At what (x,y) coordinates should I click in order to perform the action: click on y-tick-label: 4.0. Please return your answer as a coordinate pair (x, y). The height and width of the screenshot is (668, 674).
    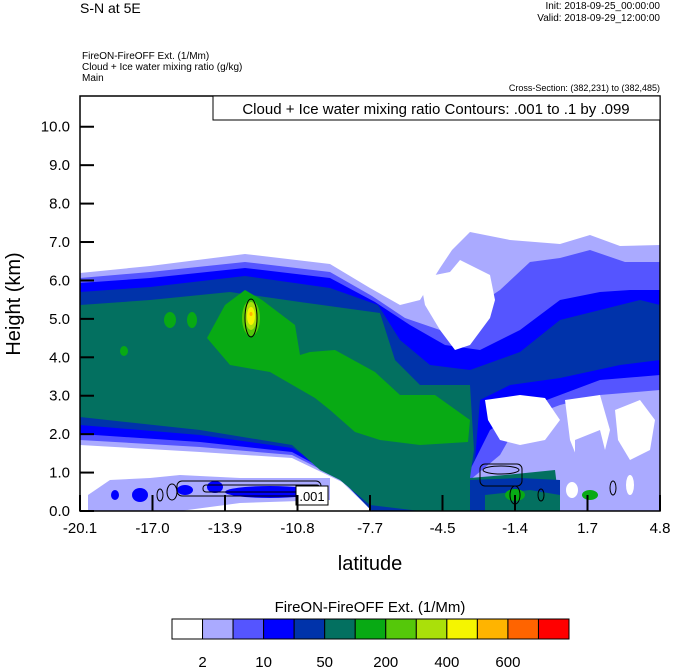
    Looking at the image, I should click on (59, 357).